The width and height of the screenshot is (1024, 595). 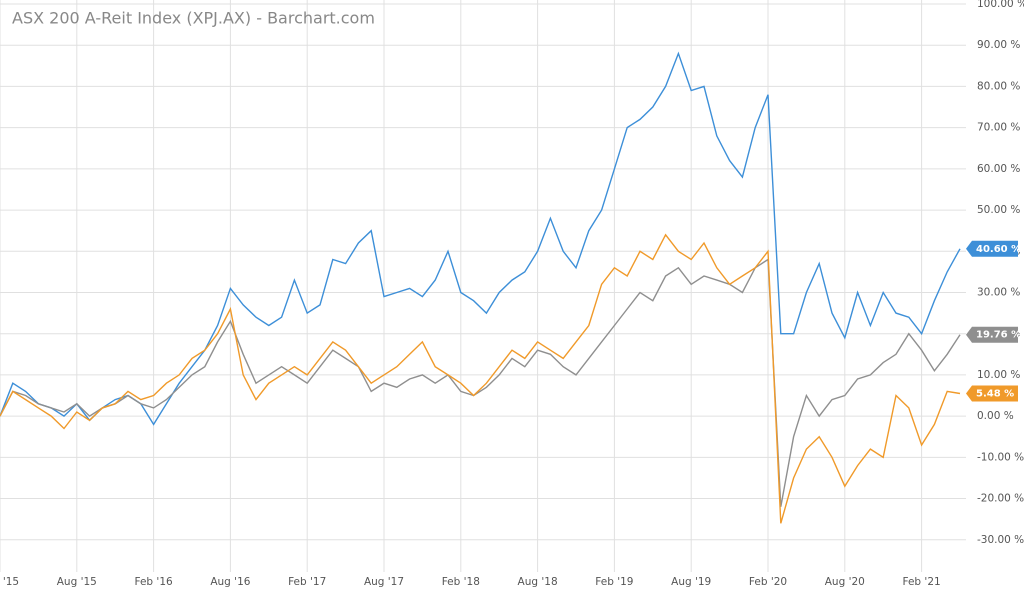 What do you see at coordinates (998, 45) in the screenshot?
I see `y-tick-label: 90.00 %` at bounding box center [998, 45].